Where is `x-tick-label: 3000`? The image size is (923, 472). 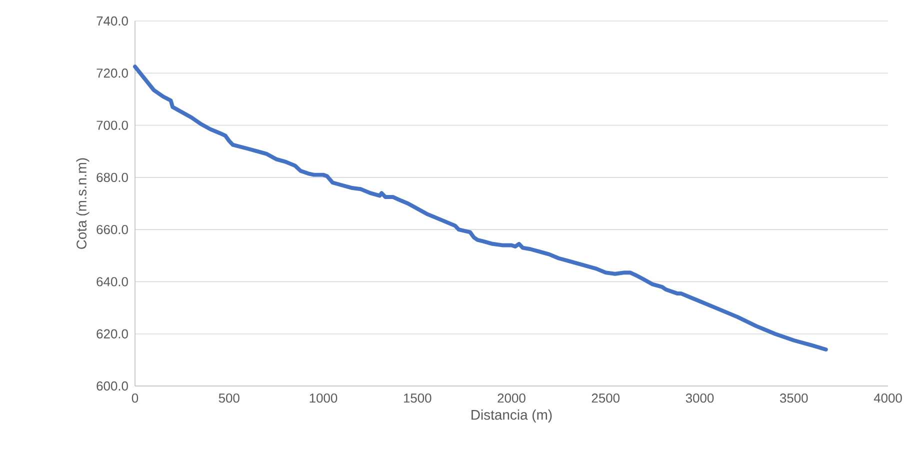
x-tick-label: 3000 is located at coordinates (700, 398).